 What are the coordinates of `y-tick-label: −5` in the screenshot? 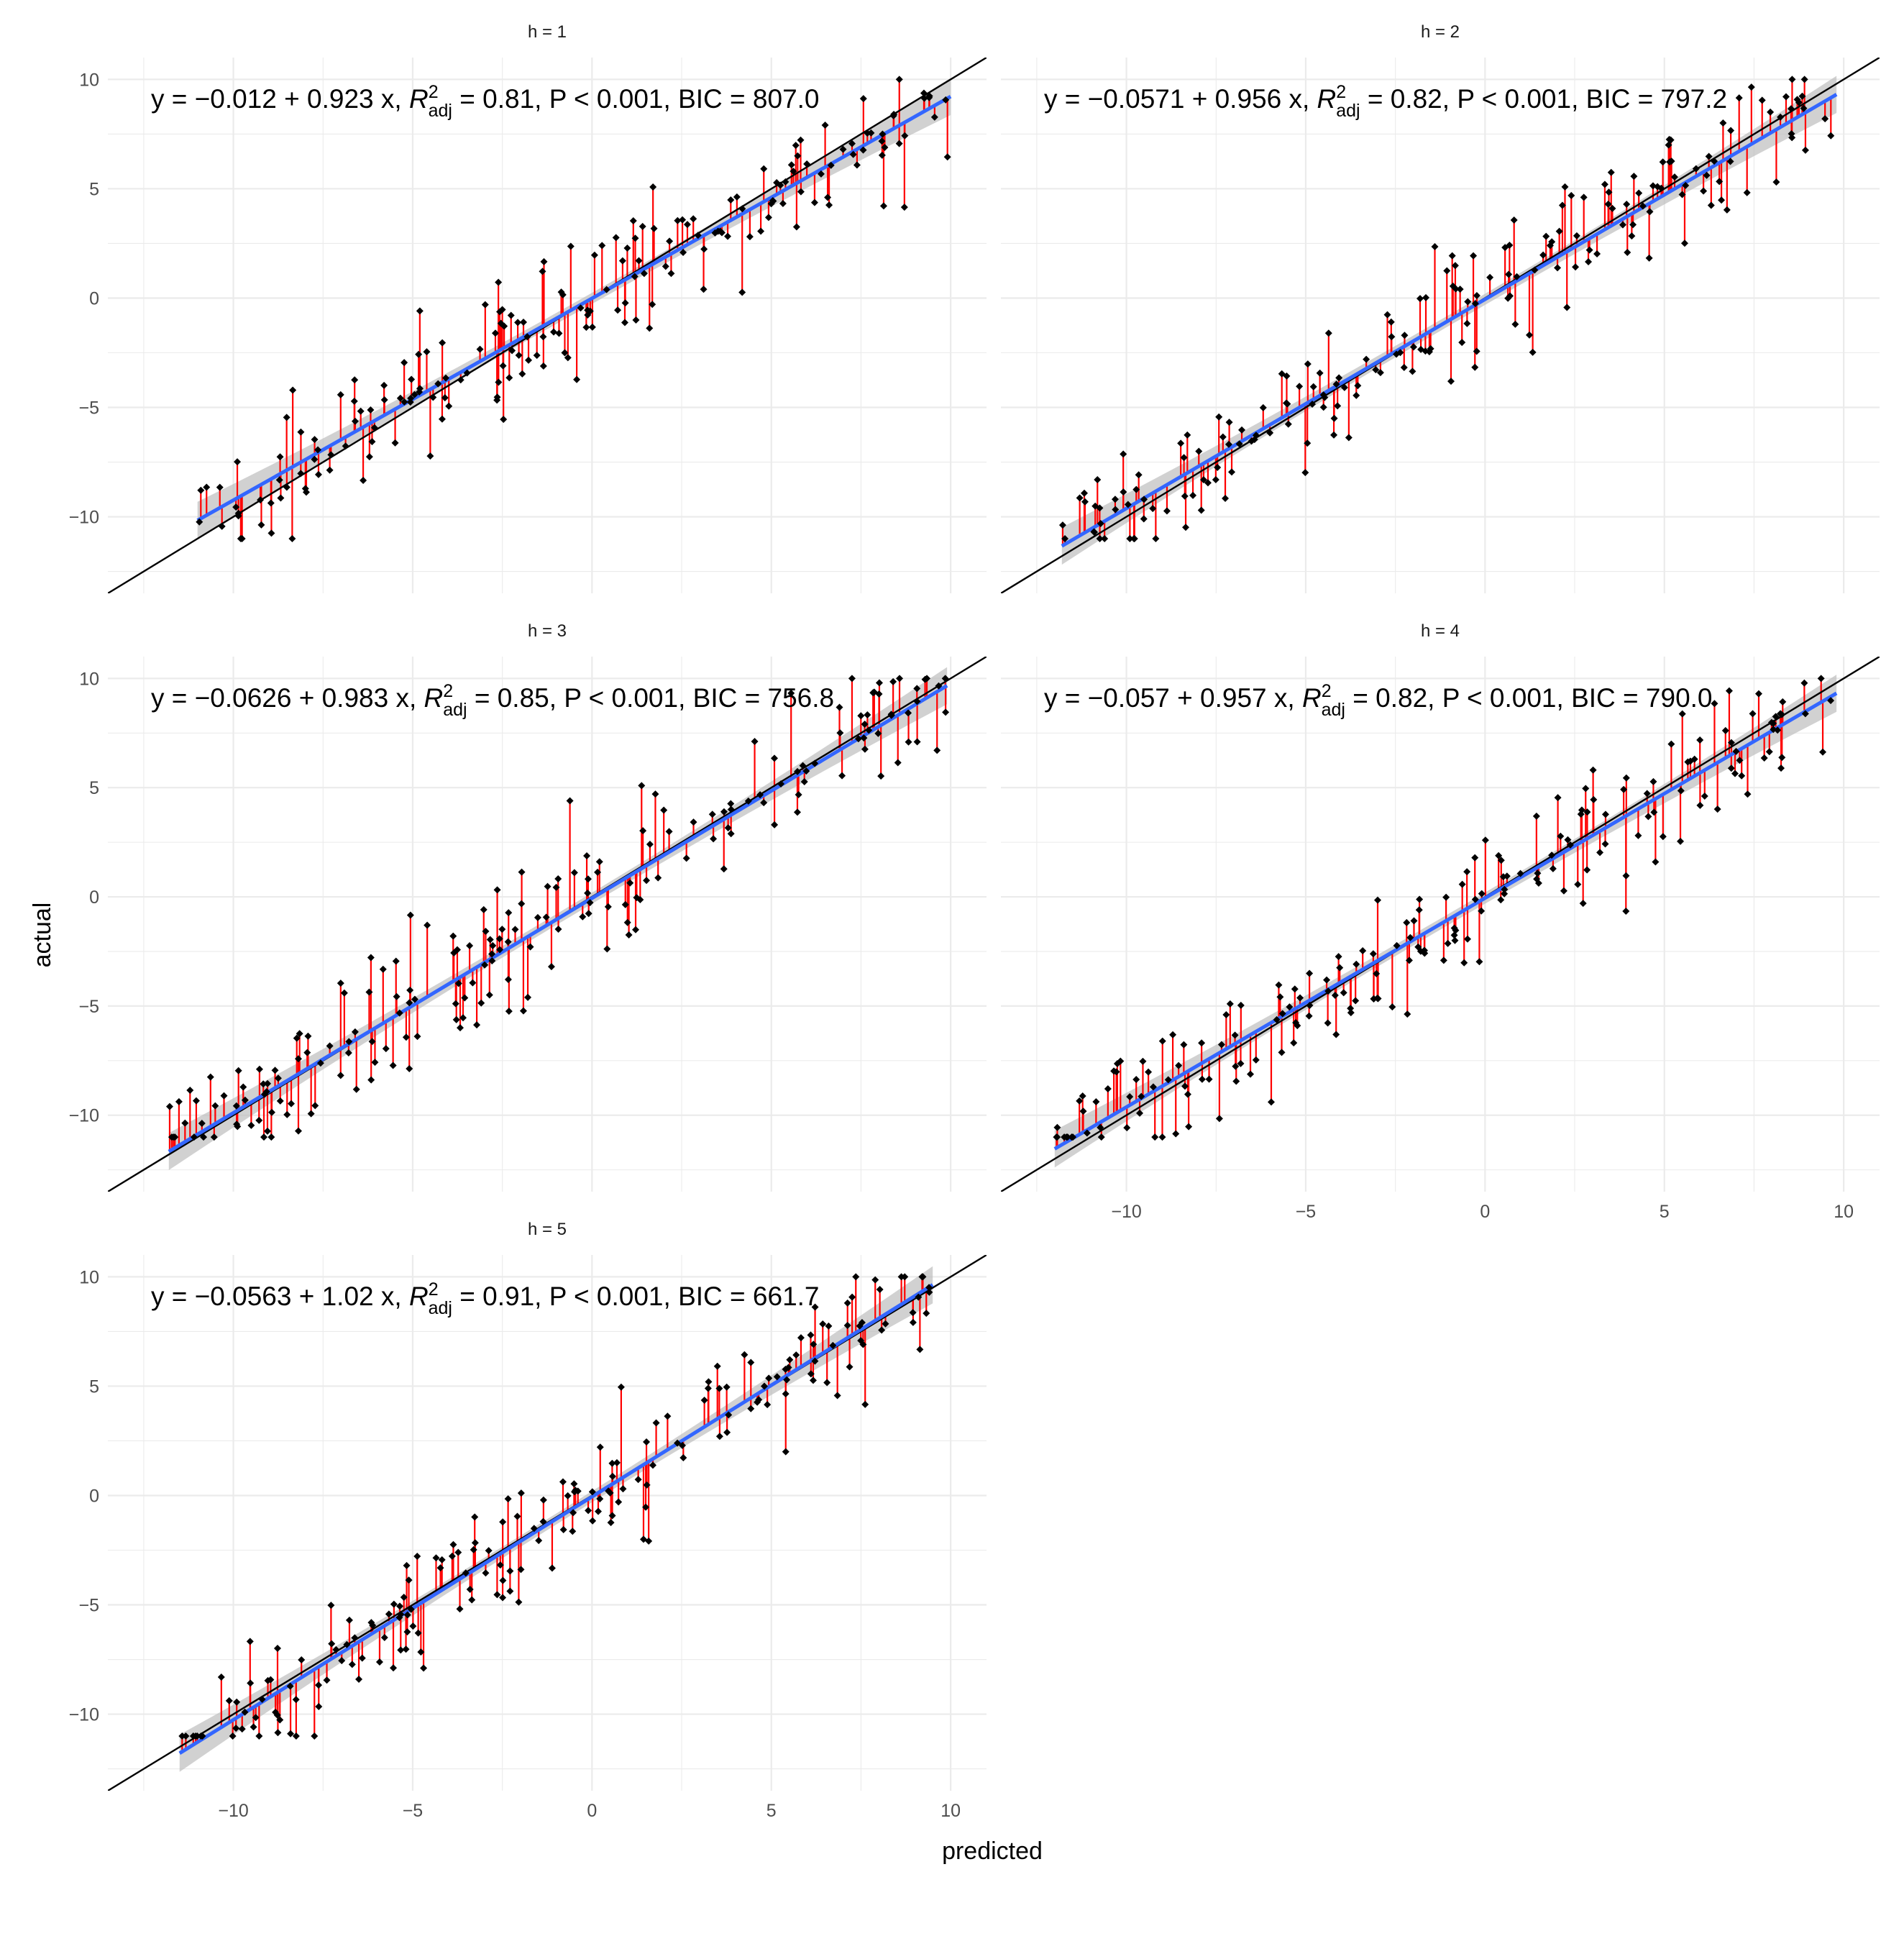 It's located at (88, 408).